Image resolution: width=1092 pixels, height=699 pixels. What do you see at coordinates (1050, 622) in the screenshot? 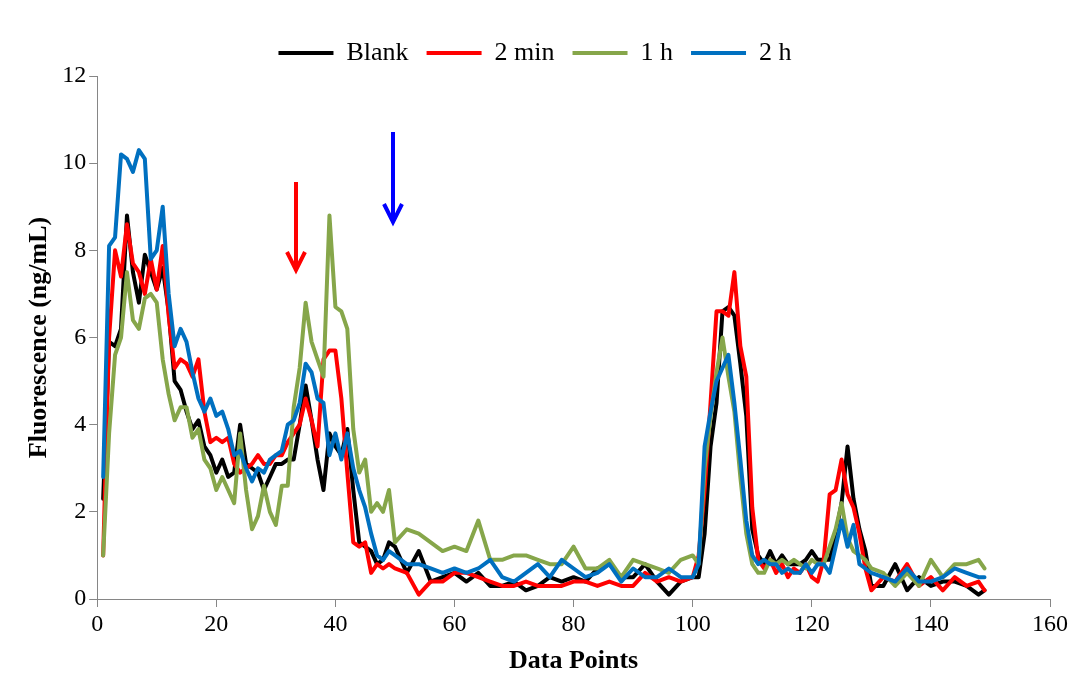
I see `x-tick-label: 160` at bounding box center [1050, 622].